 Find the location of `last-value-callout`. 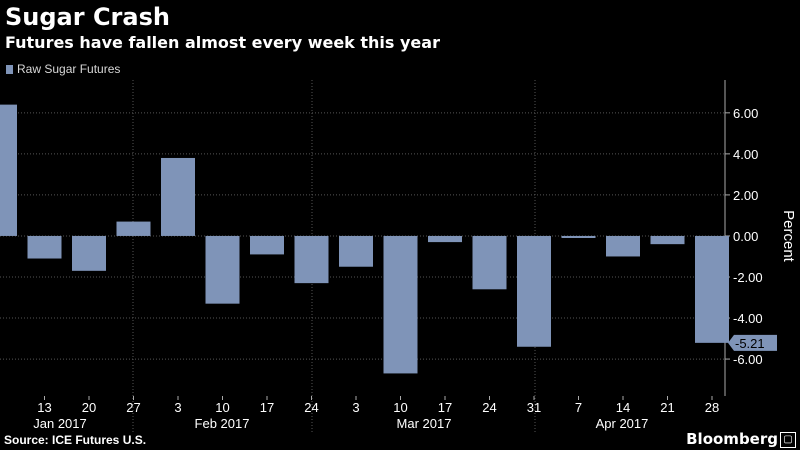

last-value-callout is located at coordinates (752, 342).